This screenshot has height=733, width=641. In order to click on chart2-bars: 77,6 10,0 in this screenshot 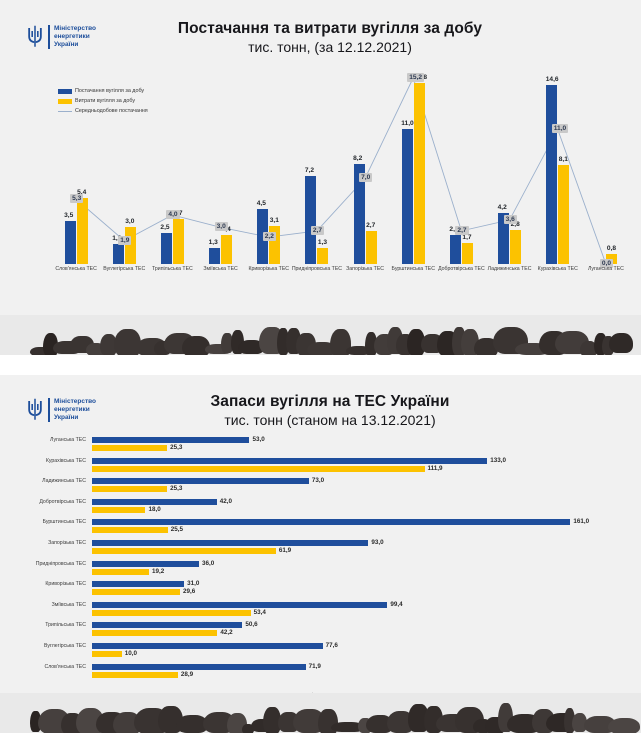, I will do `click(362, 651)`.